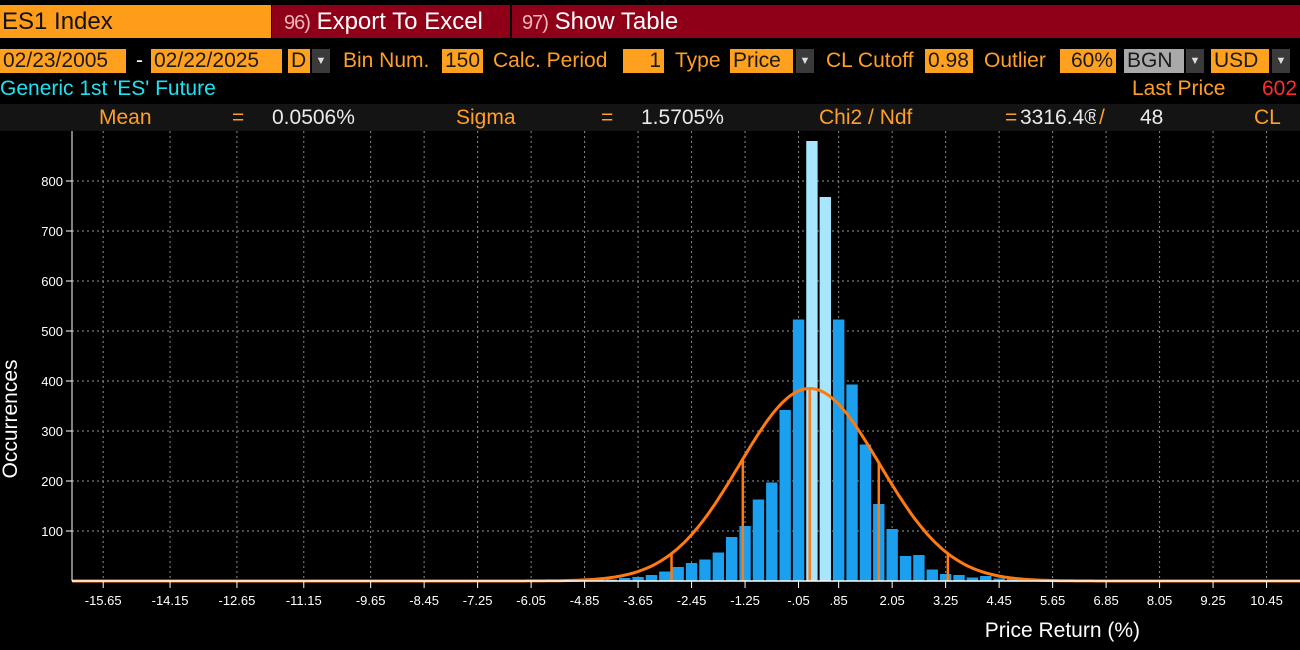  I want to click on y-axis-label: Occurrences, so click(11, 418).